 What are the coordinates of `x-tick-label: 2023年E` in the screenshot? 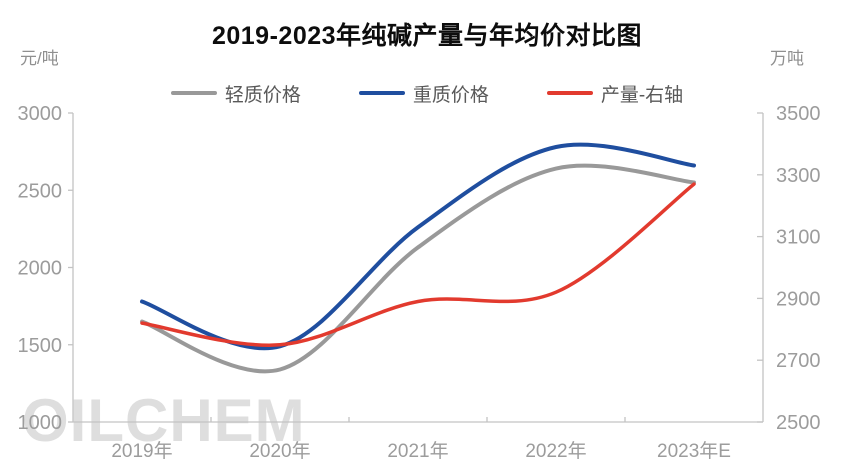 It's located at (694, 451).